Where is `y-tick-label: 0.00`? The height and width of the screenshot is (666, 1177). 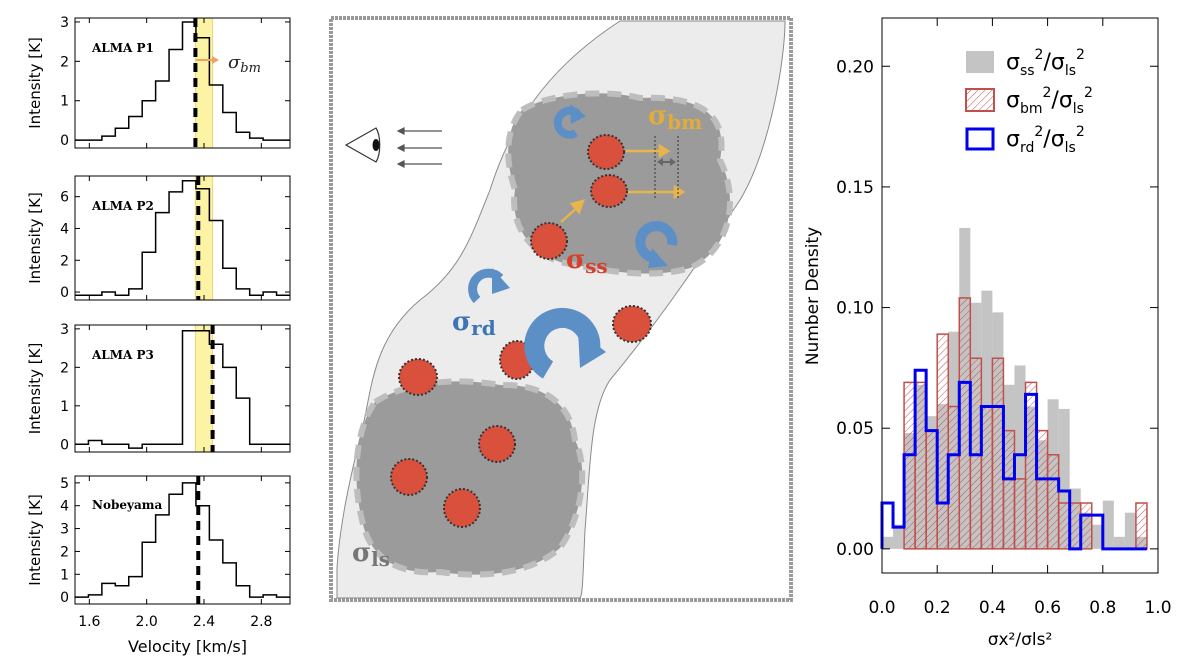 y-tick-label: 0.00 is located at coordinates (855, 550).